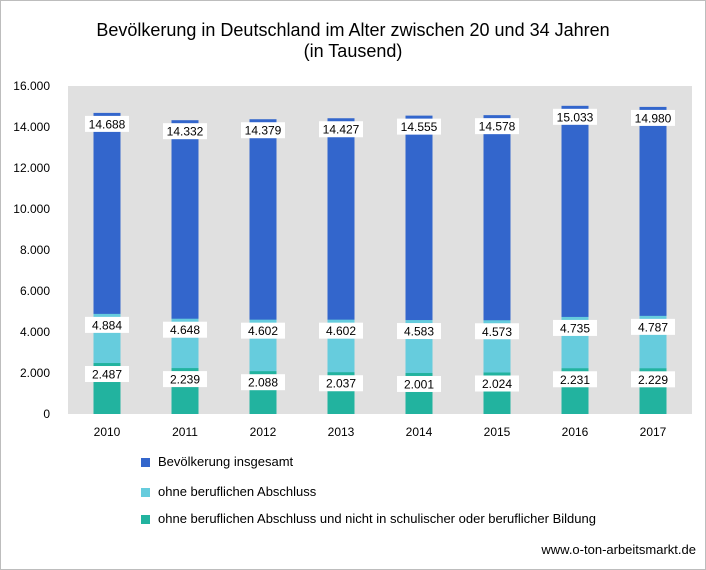 The height and width of the screenshot is (570, 706). I want to click on data-label: 14.379, so click(263, 131).